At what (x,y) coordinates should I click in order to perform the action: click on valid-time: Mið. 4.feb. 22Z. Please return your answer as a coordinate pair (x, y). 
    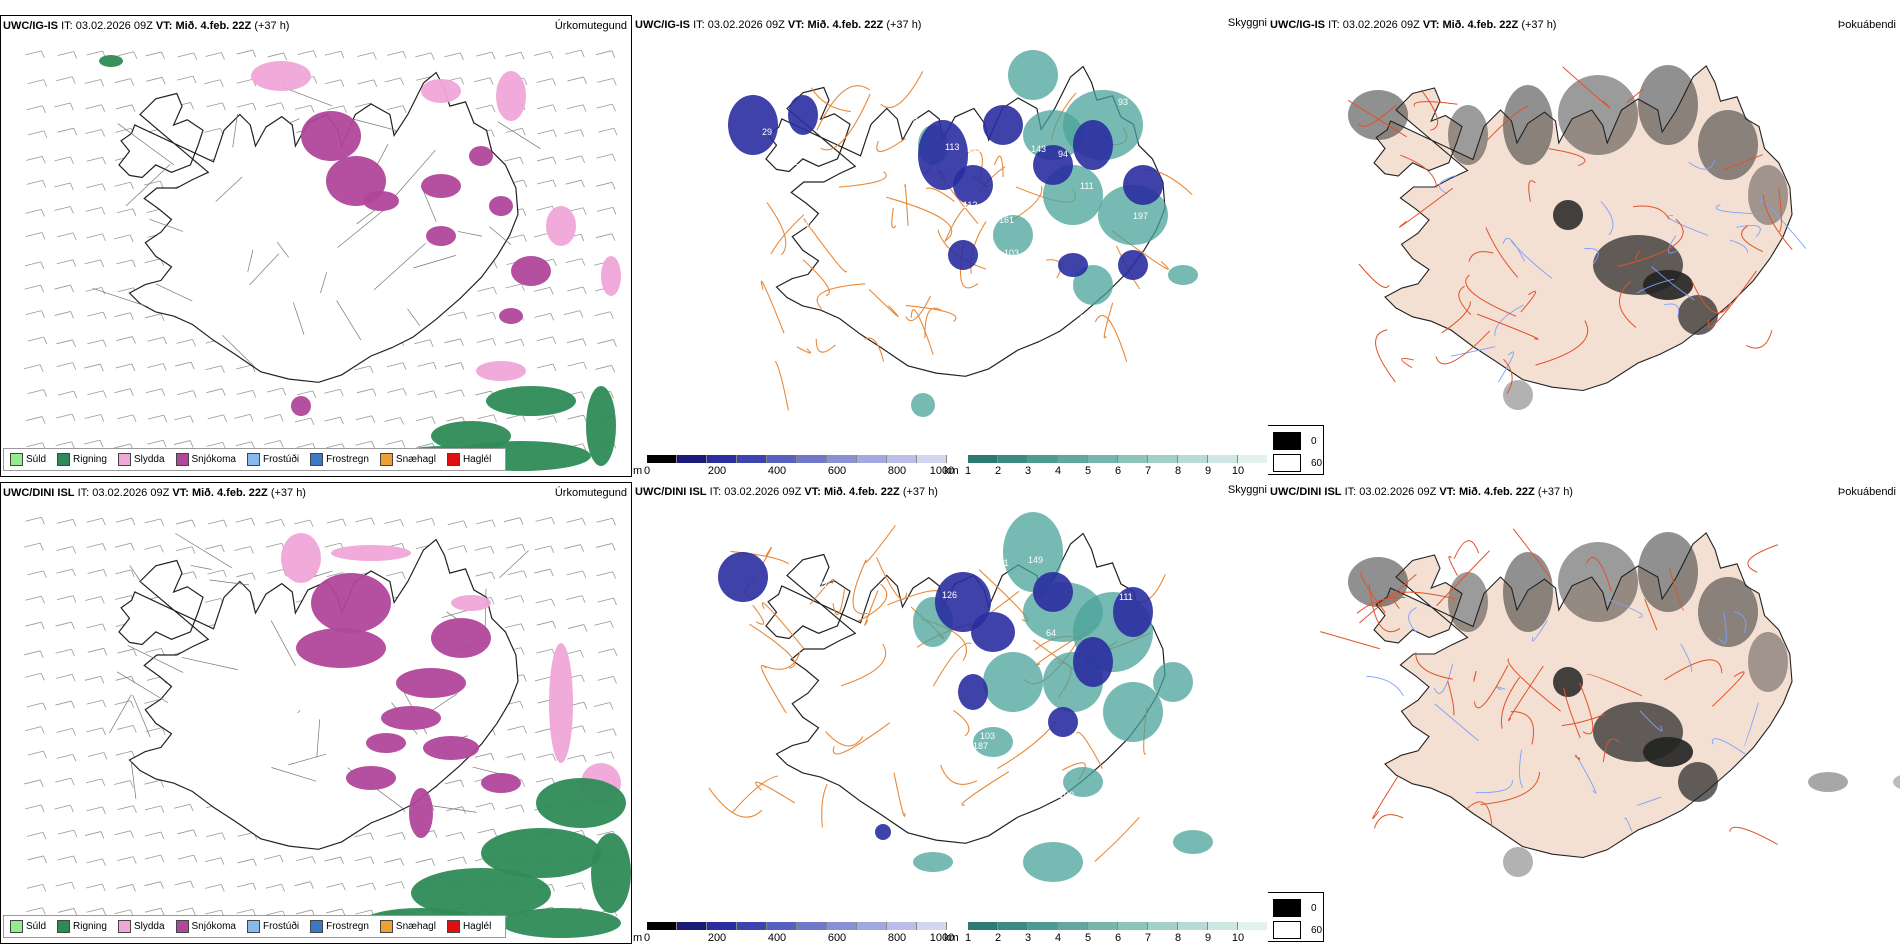
    Looking at the image, I should click on (1496, 492).